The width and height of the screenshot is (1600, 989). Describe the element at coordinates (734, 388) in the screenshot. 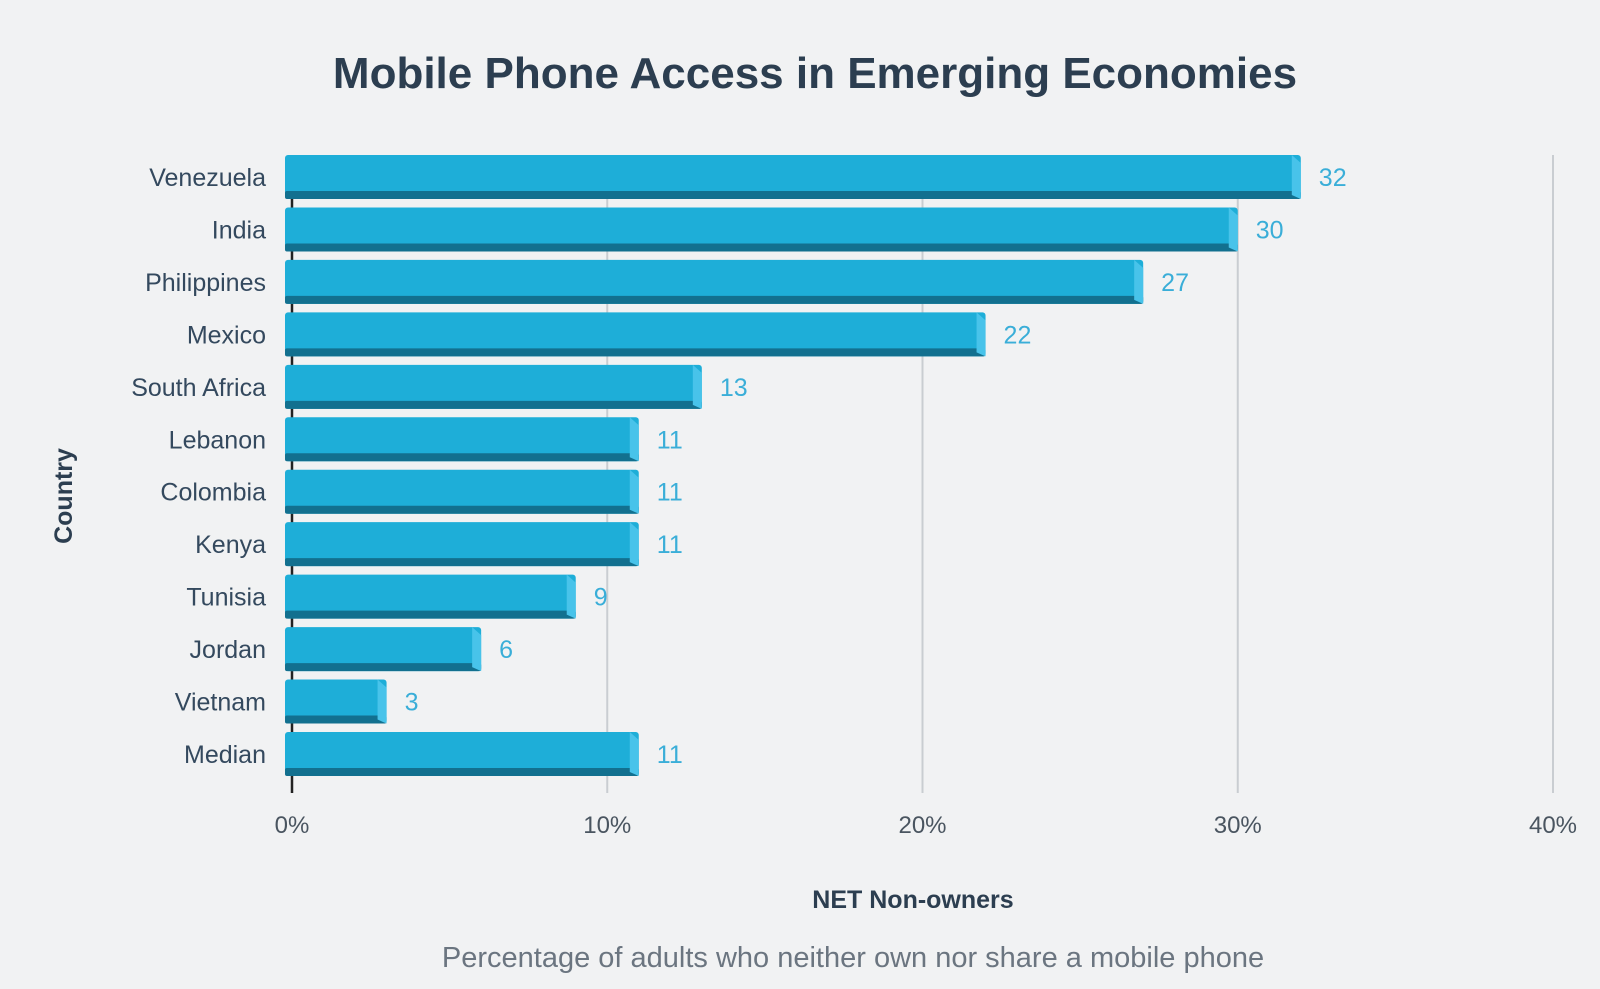

I see `value-label: 13` at that location.